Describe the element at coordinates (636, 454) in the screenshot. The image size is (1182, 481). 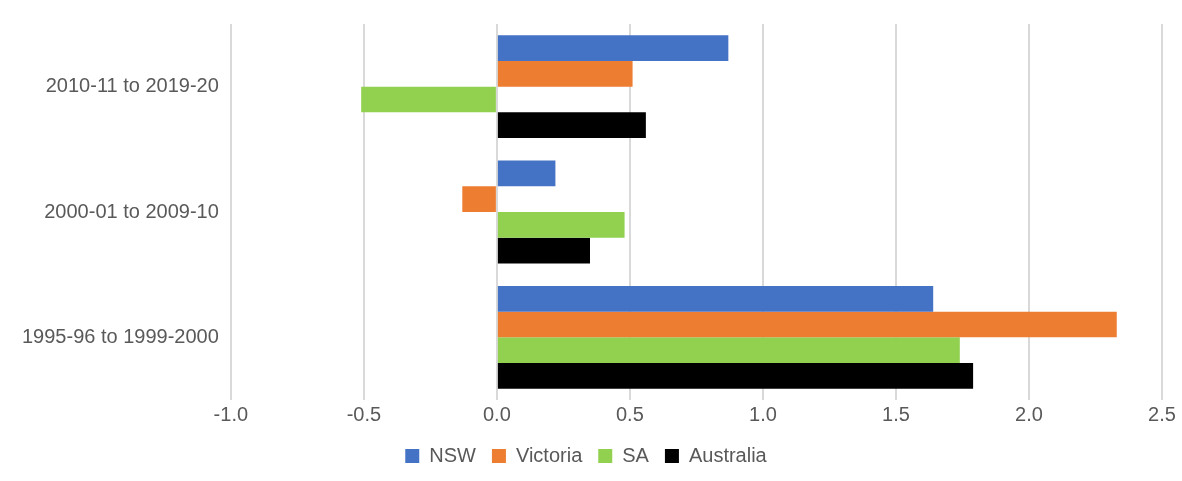
I see `legend-label: SA` at that location.